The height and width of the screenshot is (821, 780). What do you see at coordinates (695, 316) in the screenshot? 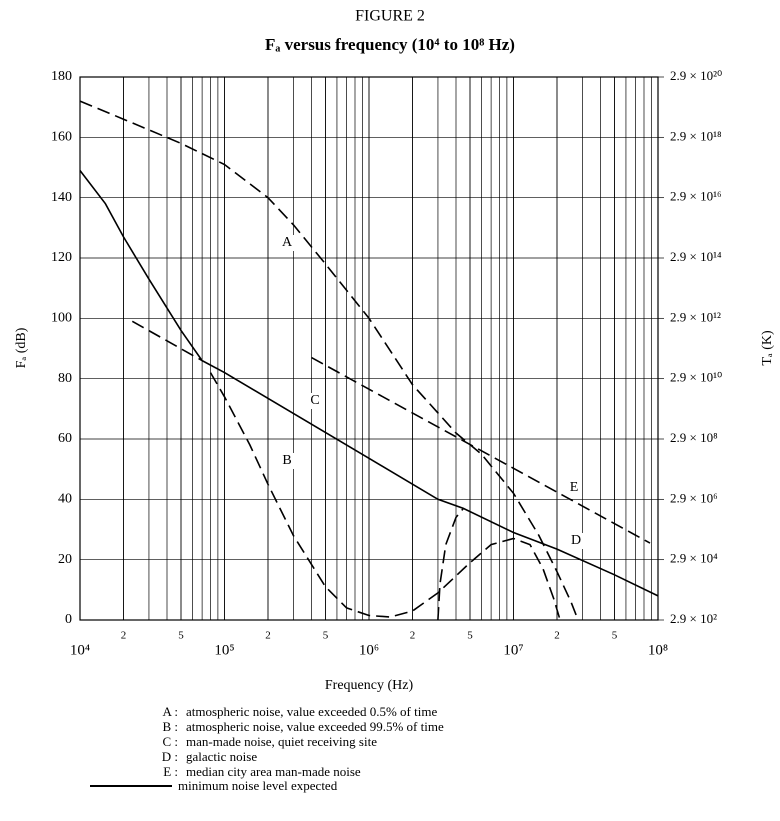
I see `y2-tick-label: 2.9 × 10¹²` at bounding box center [695, 316].